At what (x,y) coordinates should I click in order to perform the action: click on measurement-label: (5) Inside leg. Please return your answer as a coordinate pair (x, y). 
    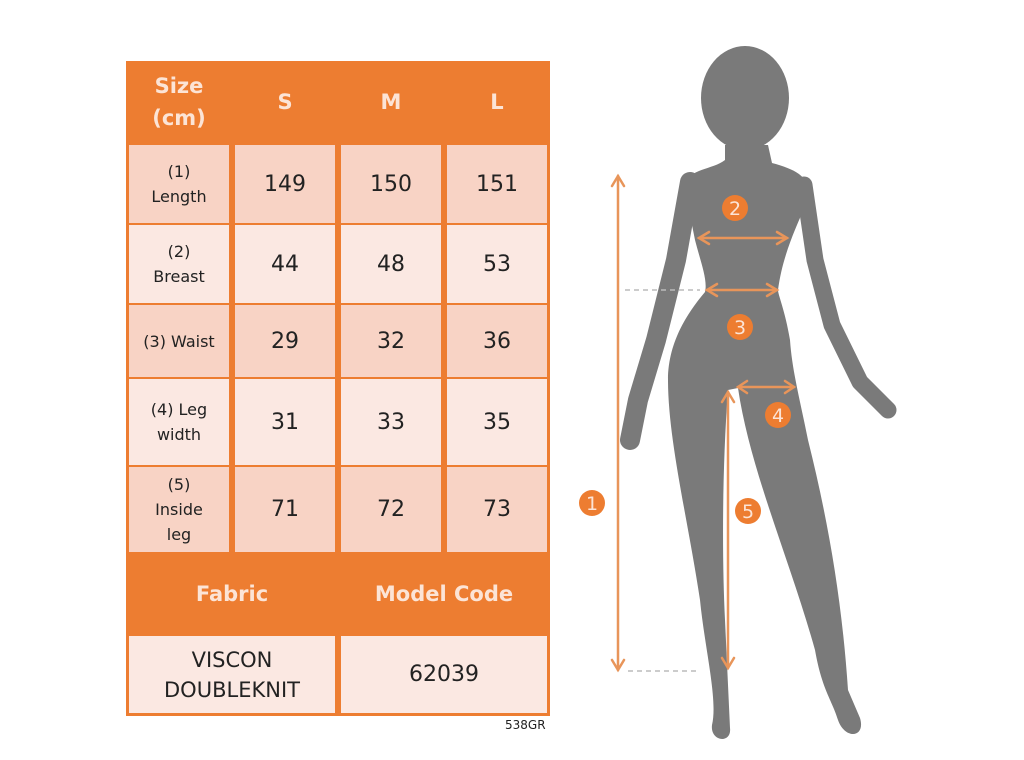
    Looking at the image, I should click on (179, 509).